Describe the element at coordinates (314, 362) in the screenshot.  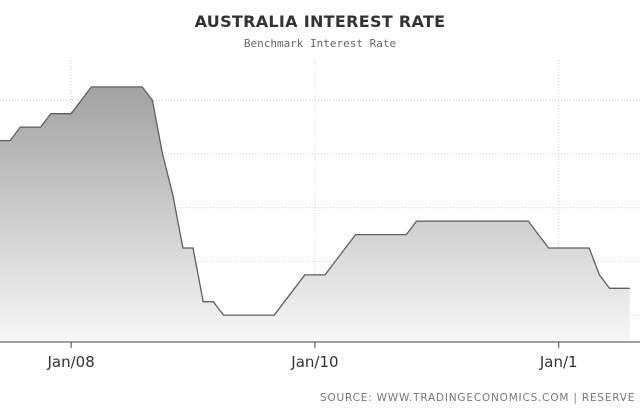
I see `x-tick-label: Jan/10` at that location.